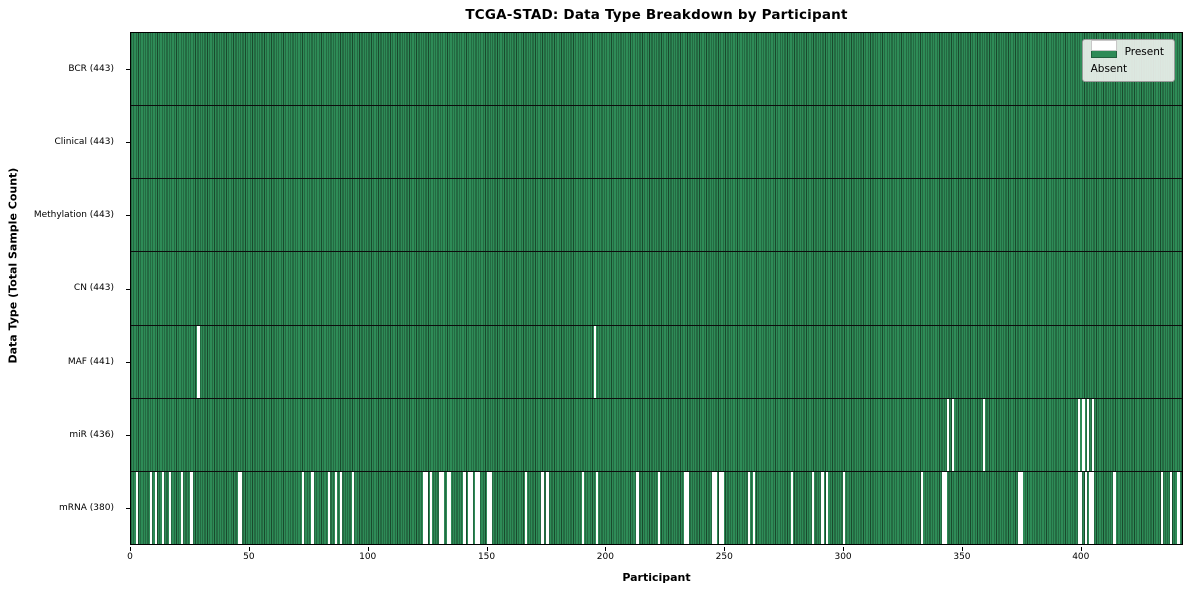  Describe the element at coordinates (93, 288) in the screenshot. I see `y-tick-label: CN (443)` at that location.